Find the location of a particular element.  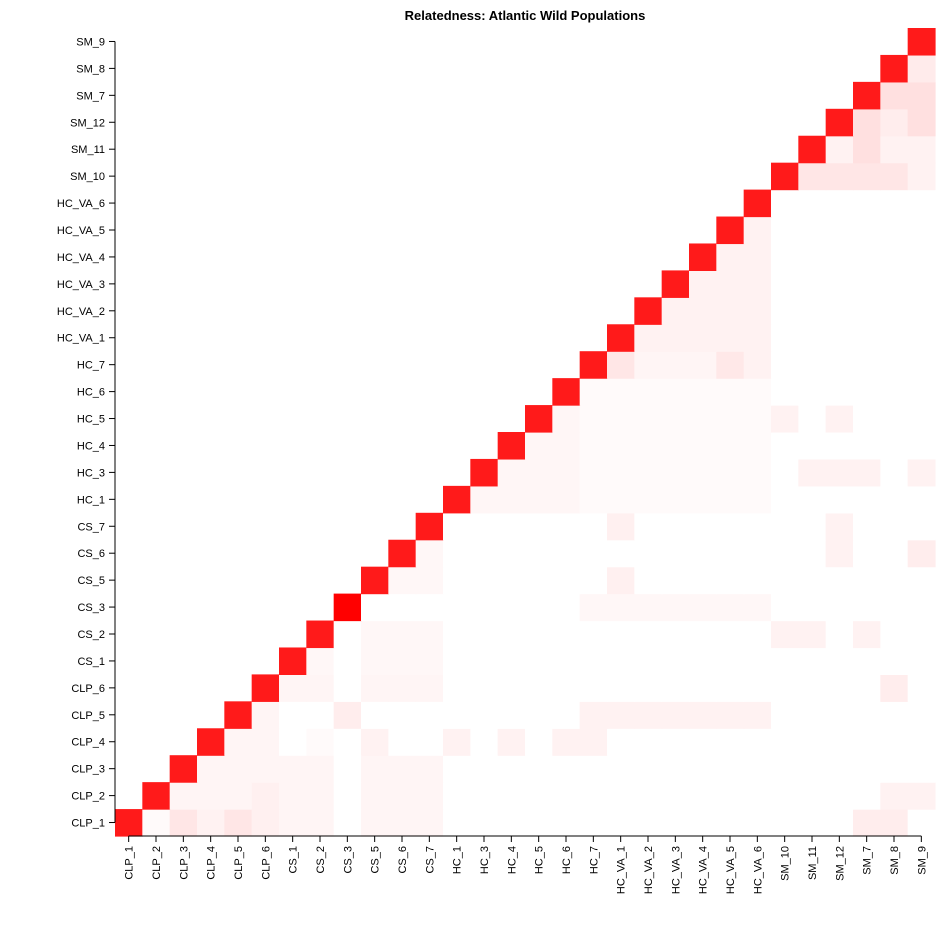

x-tick-label: HC_VA_1 is located at coordinates (622, 870).